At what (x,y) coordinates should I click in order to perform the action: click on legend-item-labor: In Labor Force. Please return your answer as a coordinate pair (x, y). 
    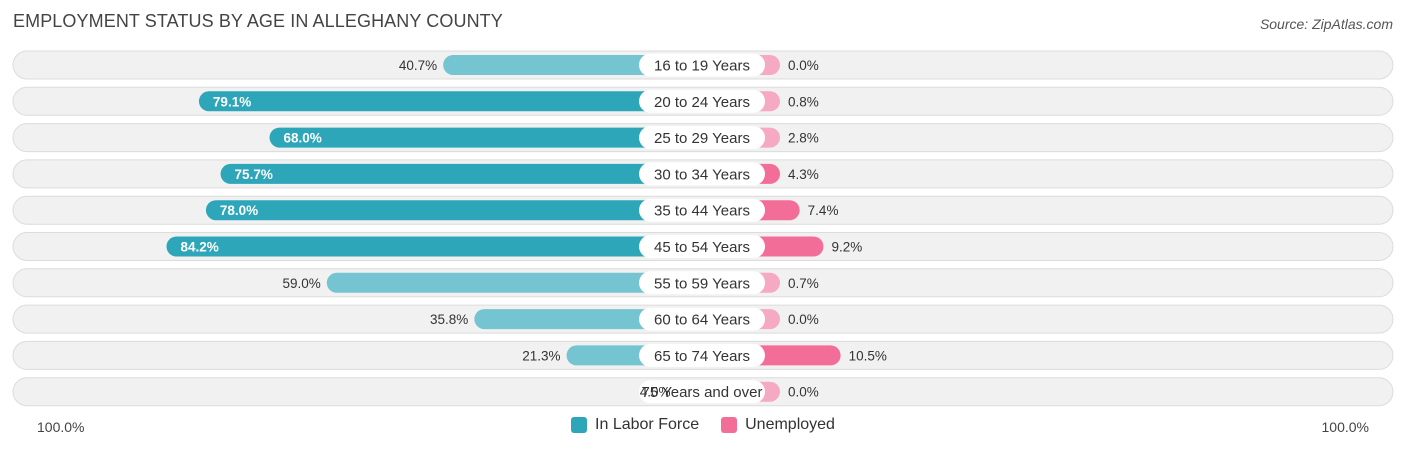
    Looking at the image, I should click on (635, 425).